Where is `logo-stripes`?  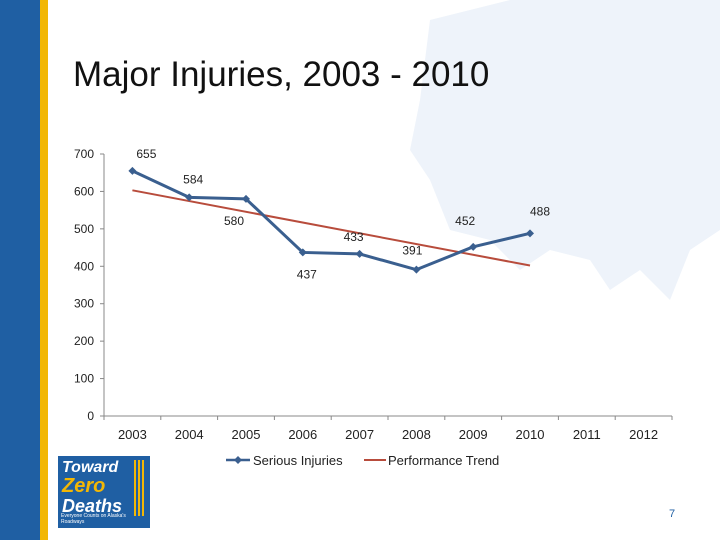 logo-stripes is located at coordinates (140, 488).